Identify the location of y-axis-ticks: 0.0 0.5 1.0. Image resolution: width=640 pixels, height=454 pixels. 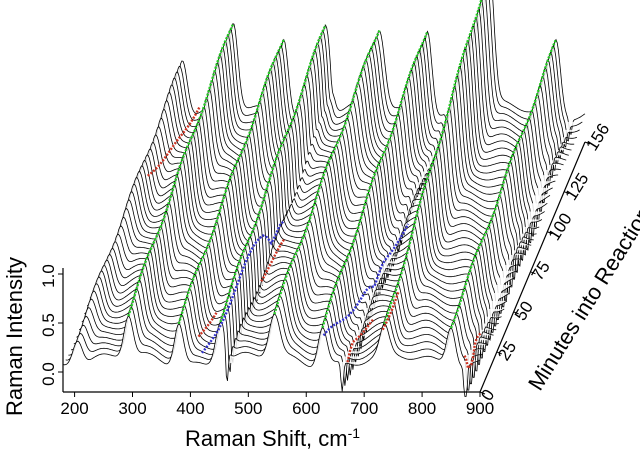
(51, 325).